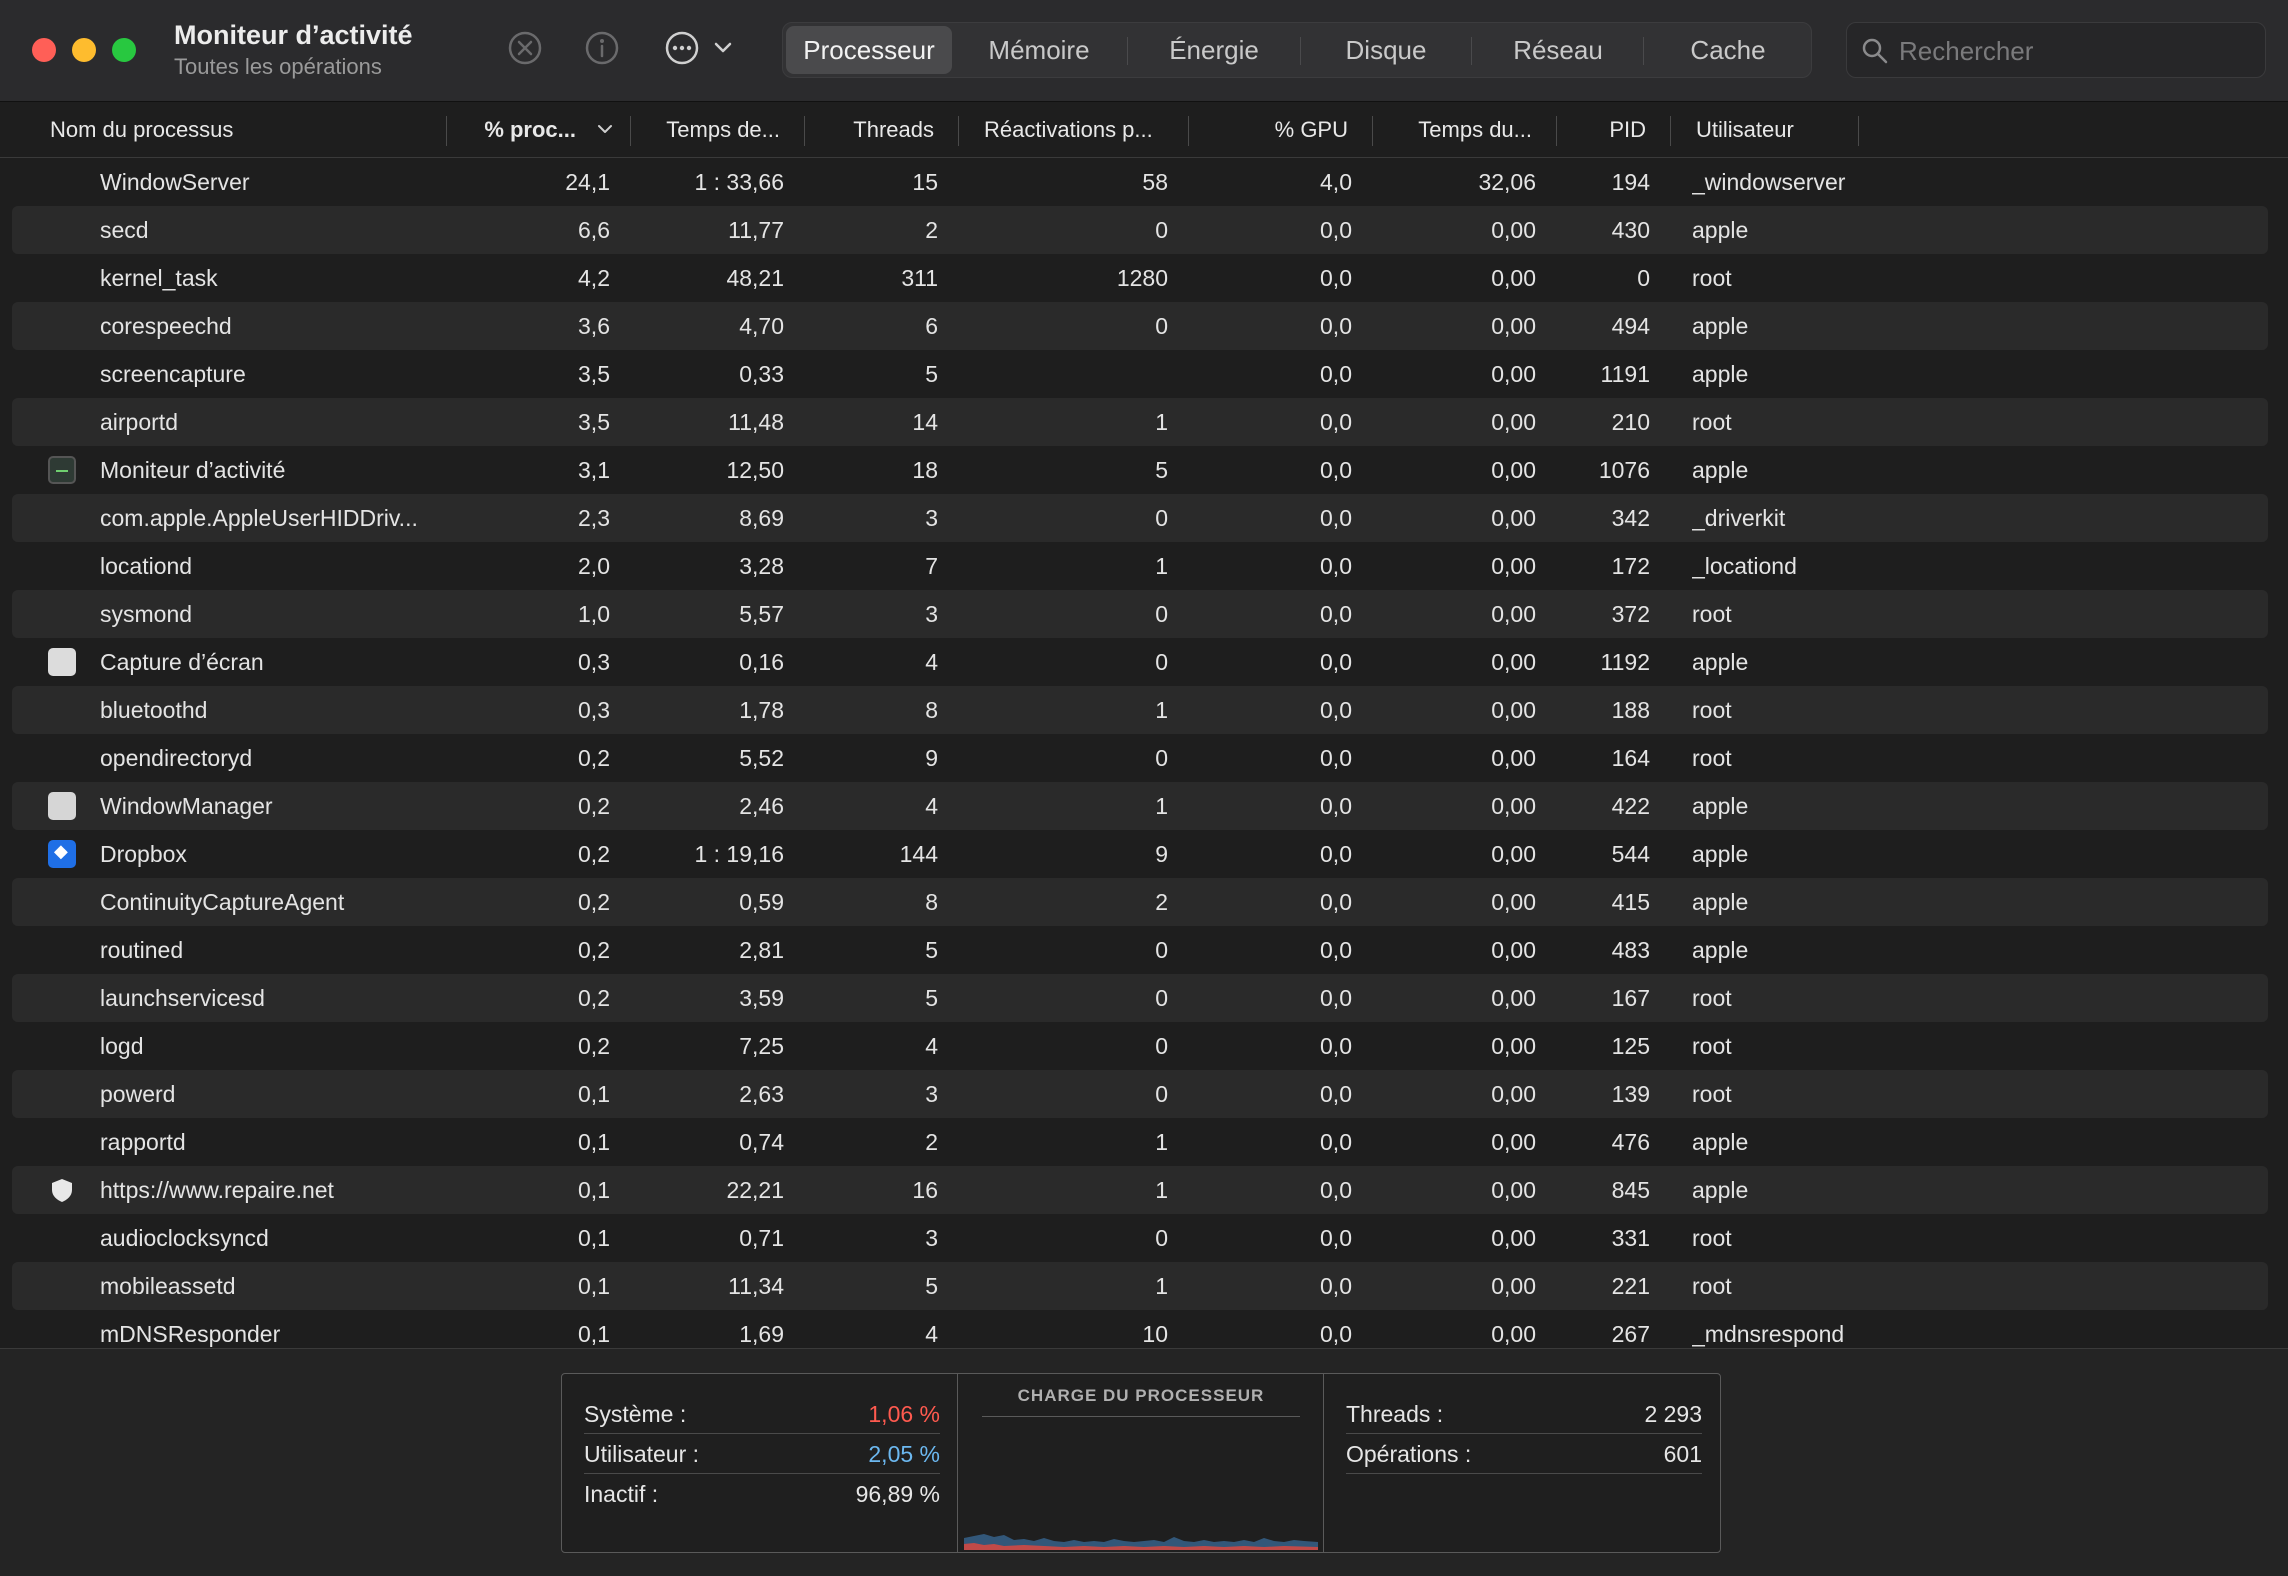 Image resolution: width=2288 pixels, height=1576 pixels. What do you see at coordinates (1627, 129) in the screenshot?
I see `column-header-pid: PID` at bounding box center [1627, 129].